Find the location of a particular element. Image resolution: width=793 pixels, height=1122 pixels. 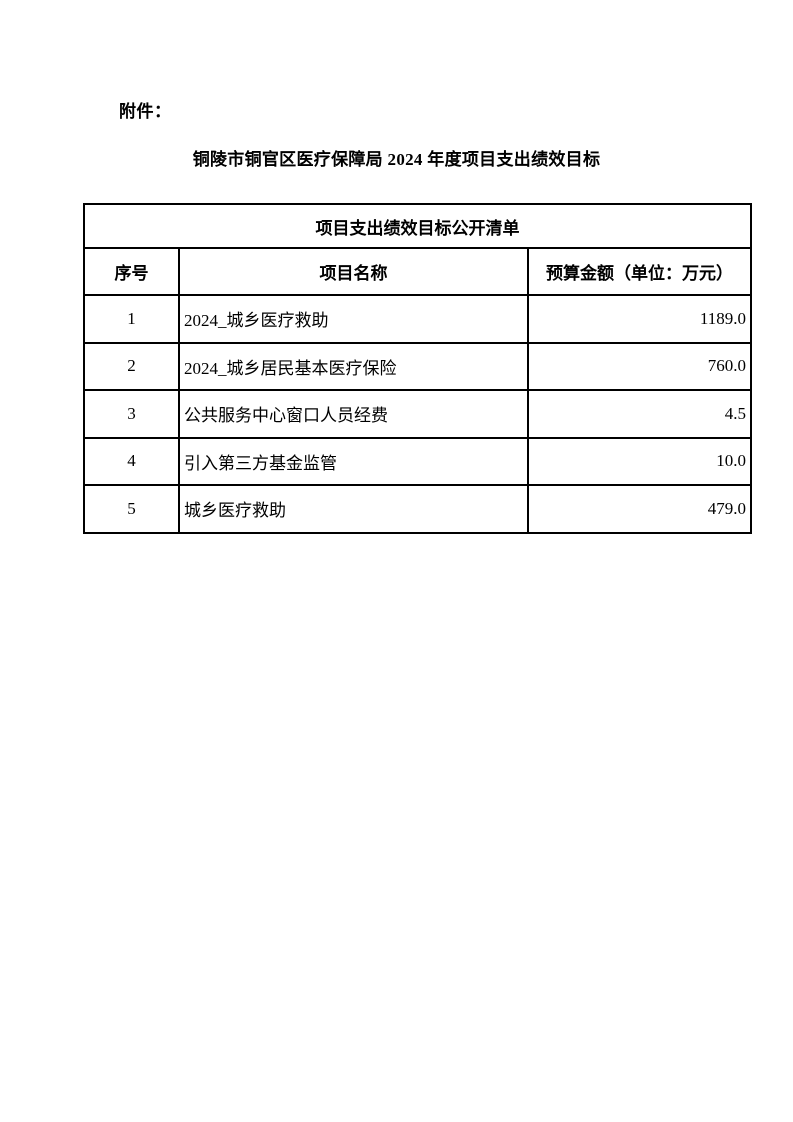

project-name-cell: 2024_城乡居民基本医疗保险 is located at coordinates (353, 366).